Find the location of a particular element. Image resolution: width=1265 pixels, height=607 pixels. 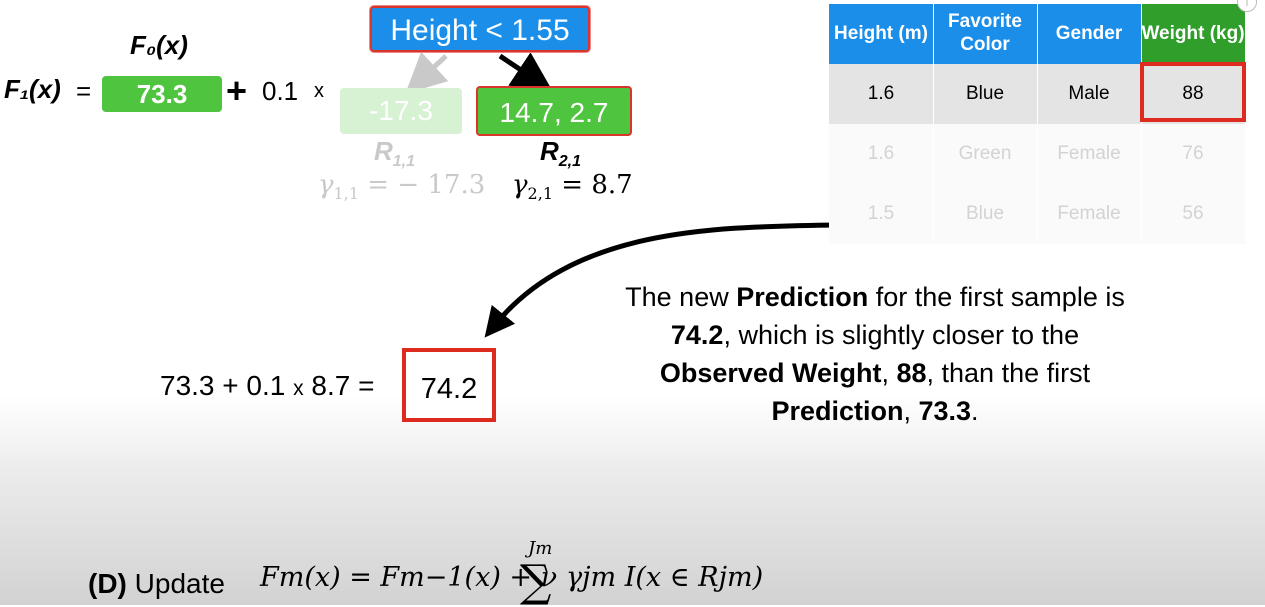

gamma-11: γ1,1 = − 17.3 is located at coordinates (402, 186).